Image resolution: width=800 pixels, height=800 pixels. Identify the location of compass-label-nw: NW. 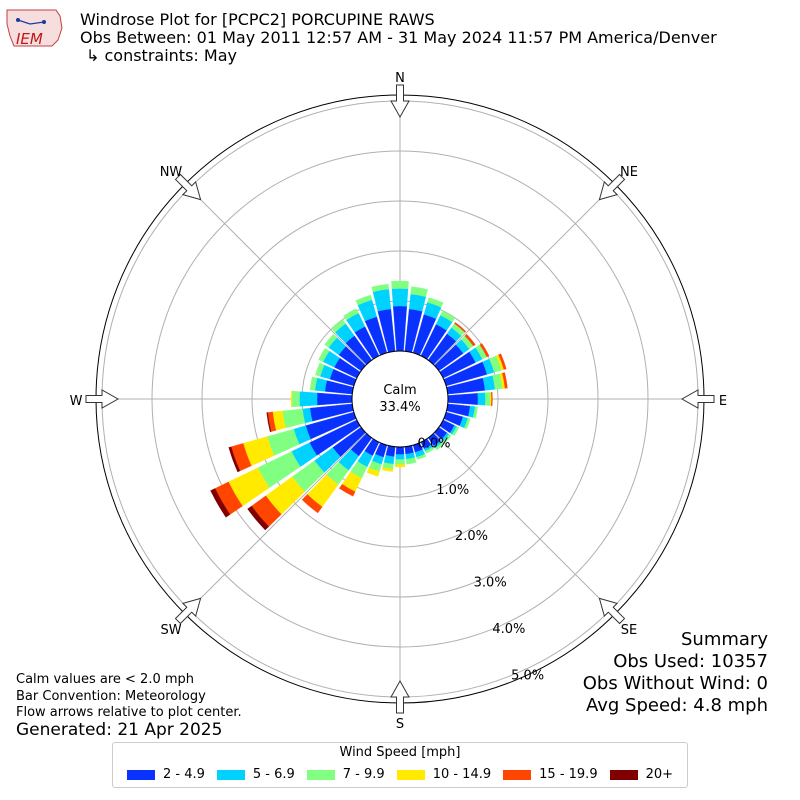
(171, 172).